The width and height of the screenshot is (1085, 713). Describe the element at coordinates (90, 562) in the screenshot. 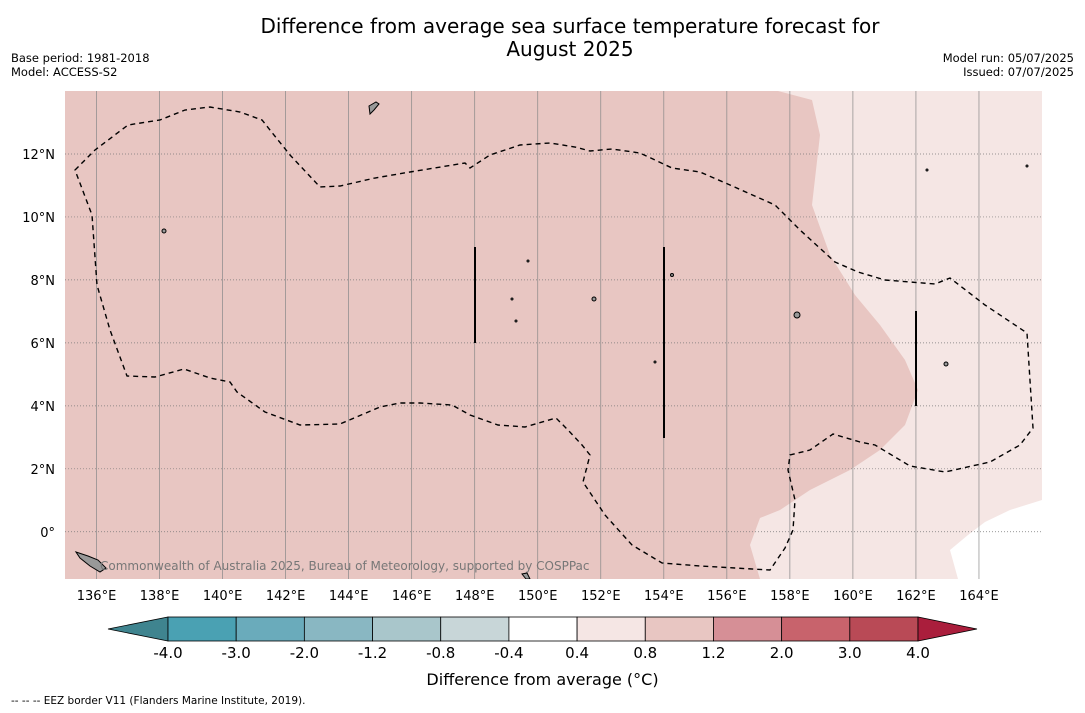

I see `island-new-guinea-coast` at that location.